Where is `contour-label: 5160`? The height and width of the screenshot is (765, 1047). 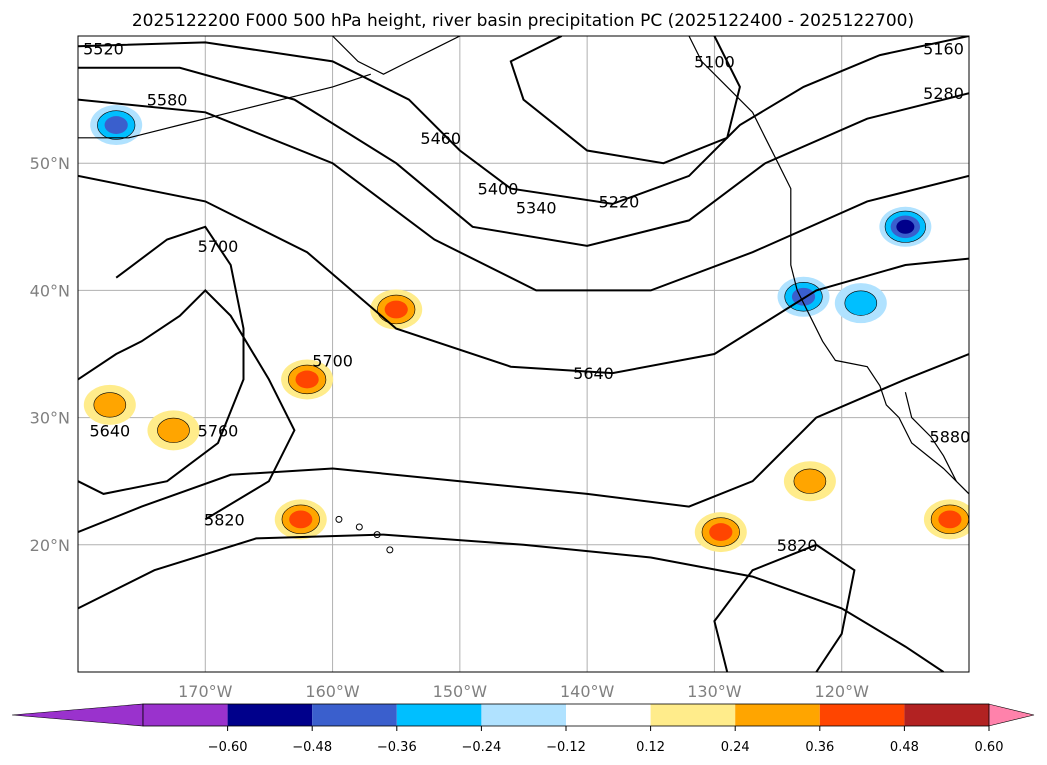
contour-label: 5160 is located at coordinates (943, 49).